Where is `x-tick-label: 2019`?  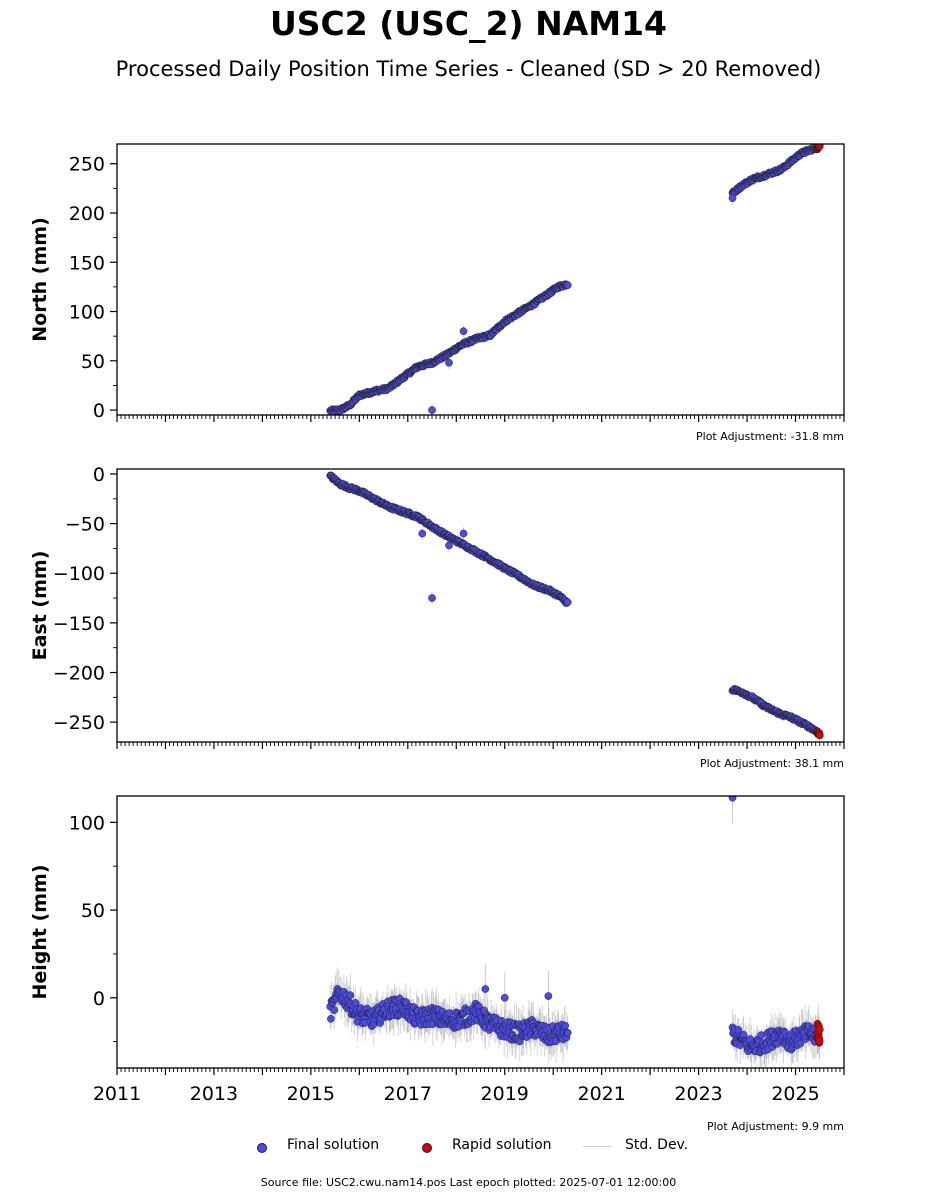 x-tick-label: 2019 is located at coordinates (505, 1094).